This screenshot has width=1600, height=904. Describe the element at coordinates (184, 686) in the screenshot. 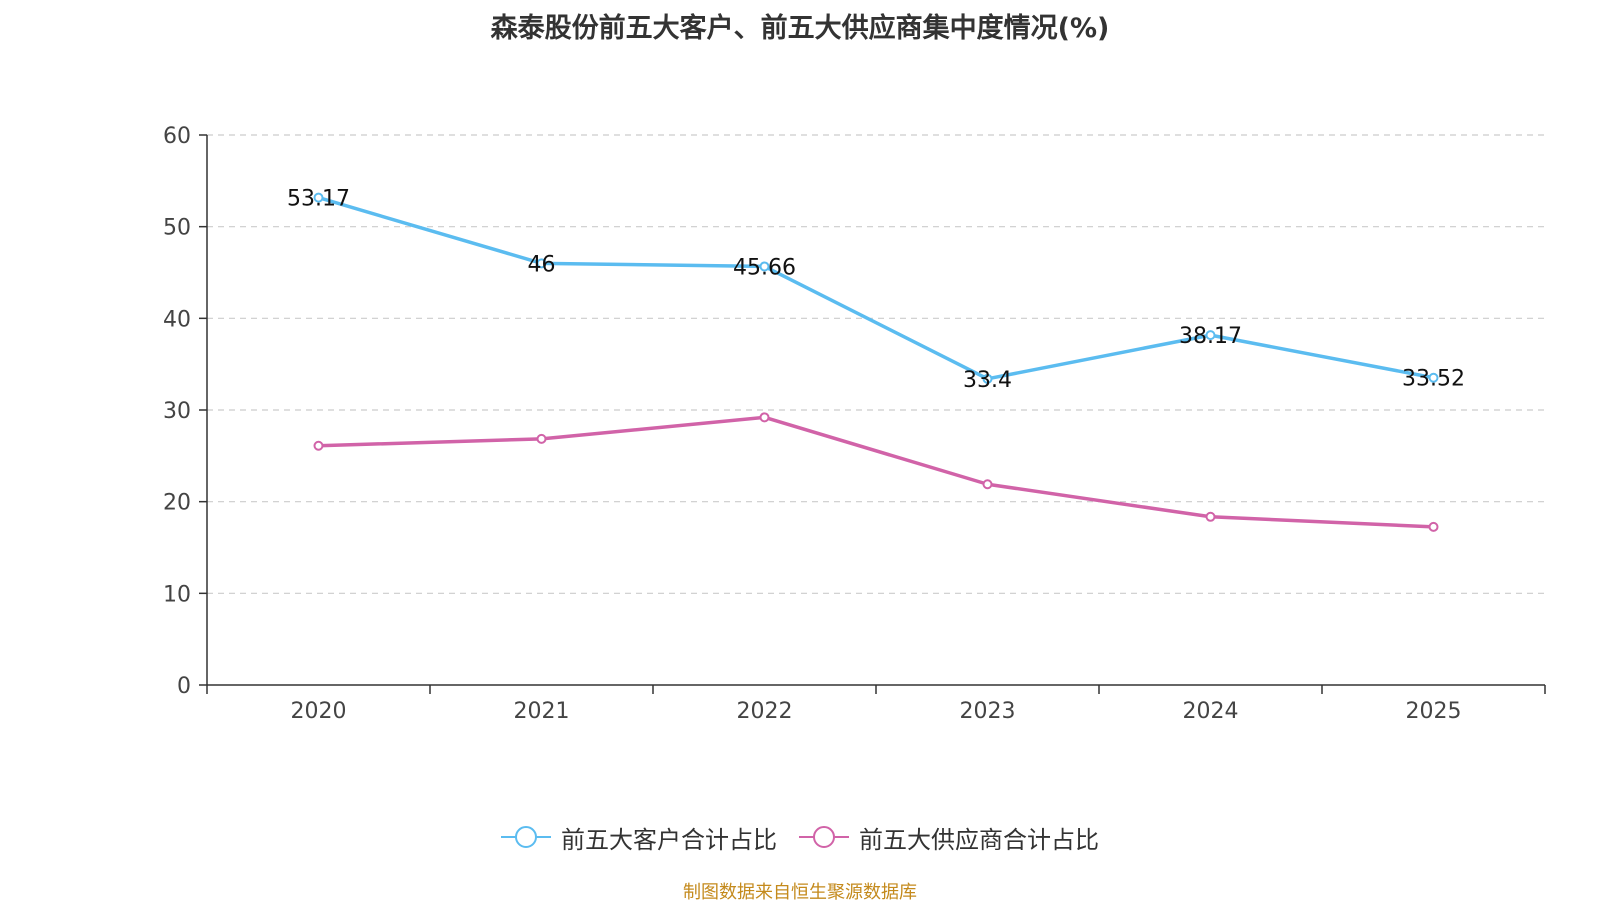

I see `y-tick-label: 0` at that location.